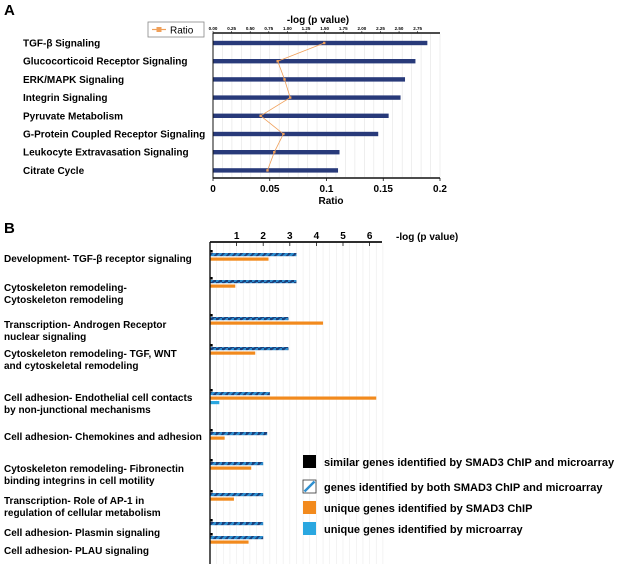 This screenshot has width=642, height=566. What do you see at coordinates (440, 189) in the screenshot?
I see `panel-a-bottom-tick-label: 0.2` at bounding box center [440, 189].